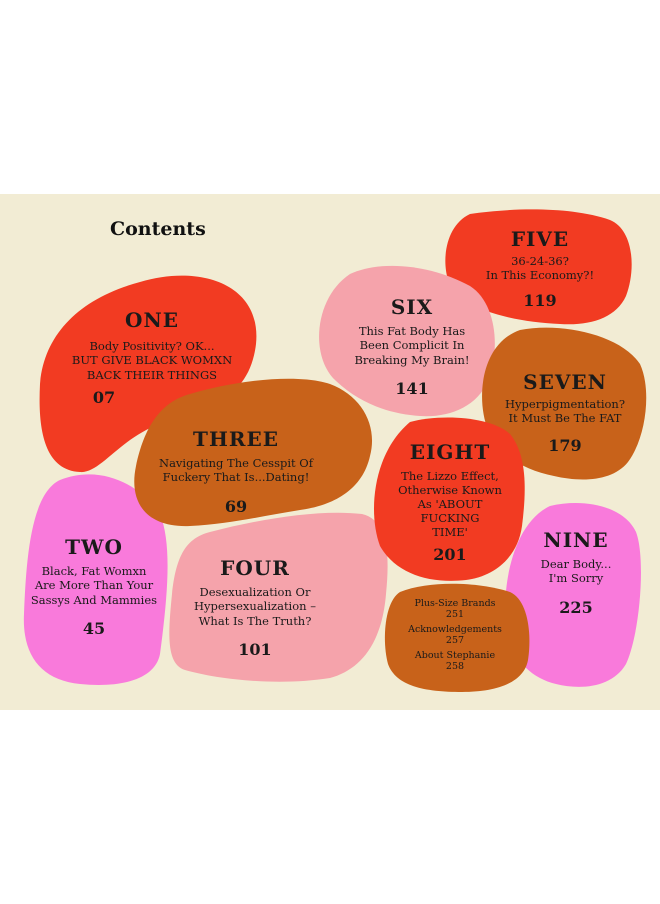 This screenshot has width=660, height=904. I want to click on chapter-number: NINE, so click(576, 540).